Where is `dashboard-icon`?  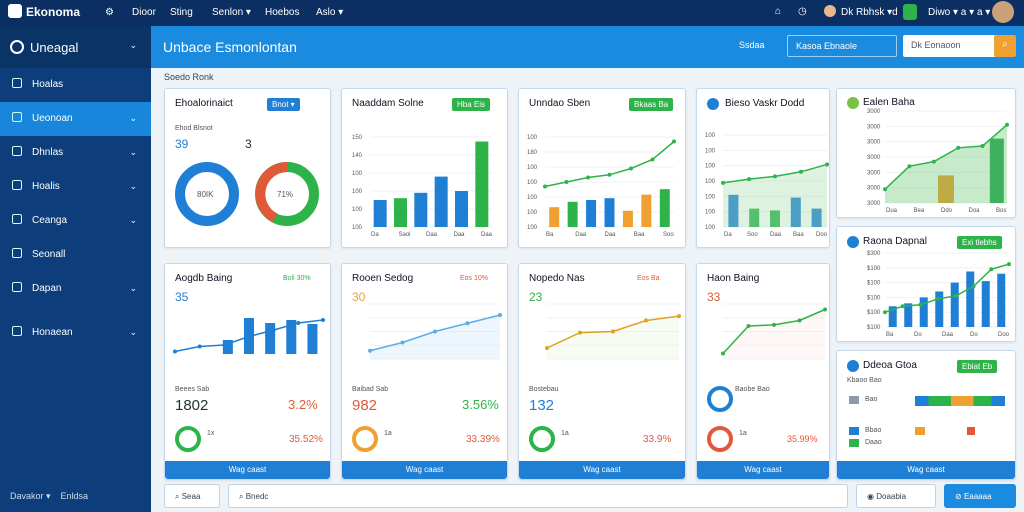
dashboard-icon is located at coordinates (17, 83).